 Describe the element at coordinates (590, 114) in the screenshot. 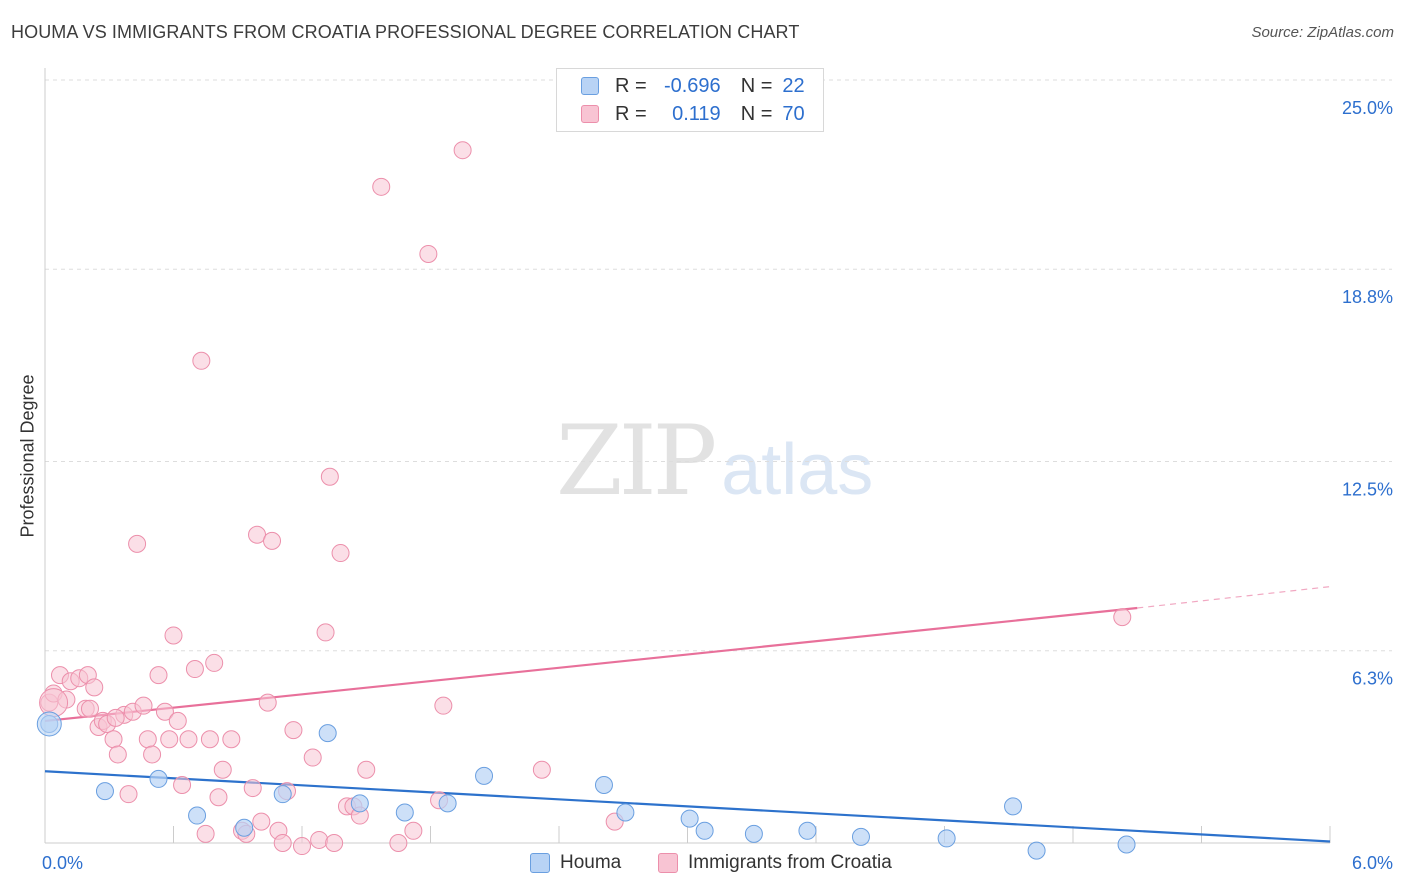

I see `legend-swatch-croatia` at that location.